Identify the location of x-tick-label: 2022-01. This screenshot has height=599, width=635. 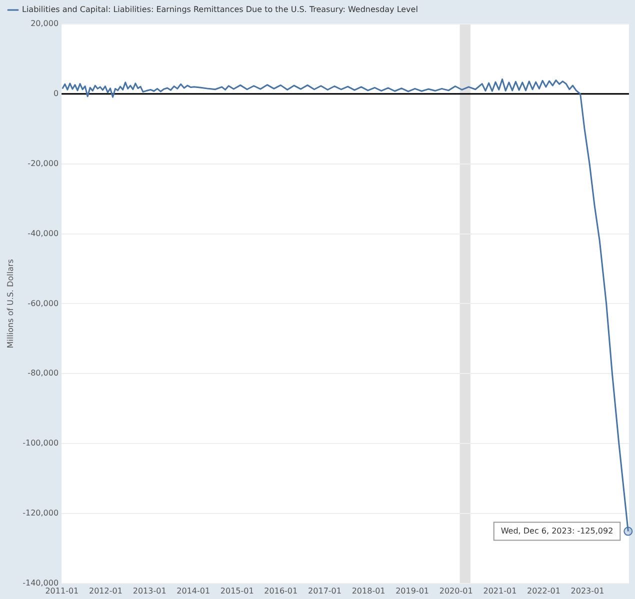
(543, 591).